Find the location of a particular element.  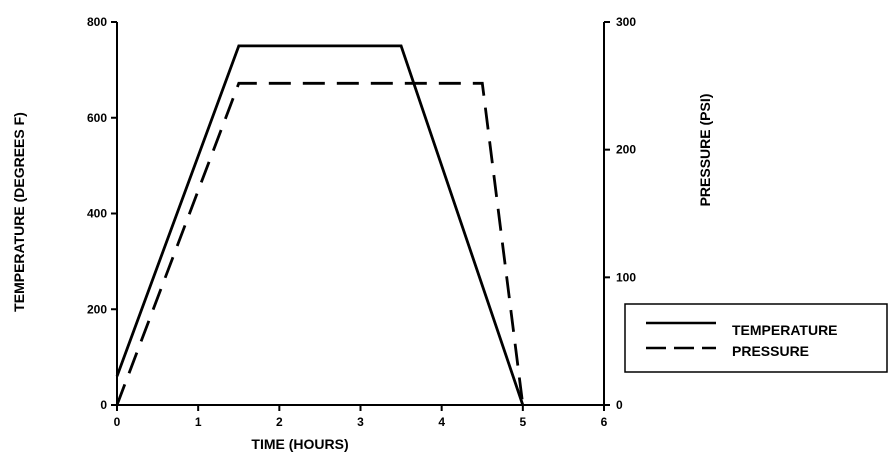

y-left-tick-label: 0 is located at coordinates (103, 405).